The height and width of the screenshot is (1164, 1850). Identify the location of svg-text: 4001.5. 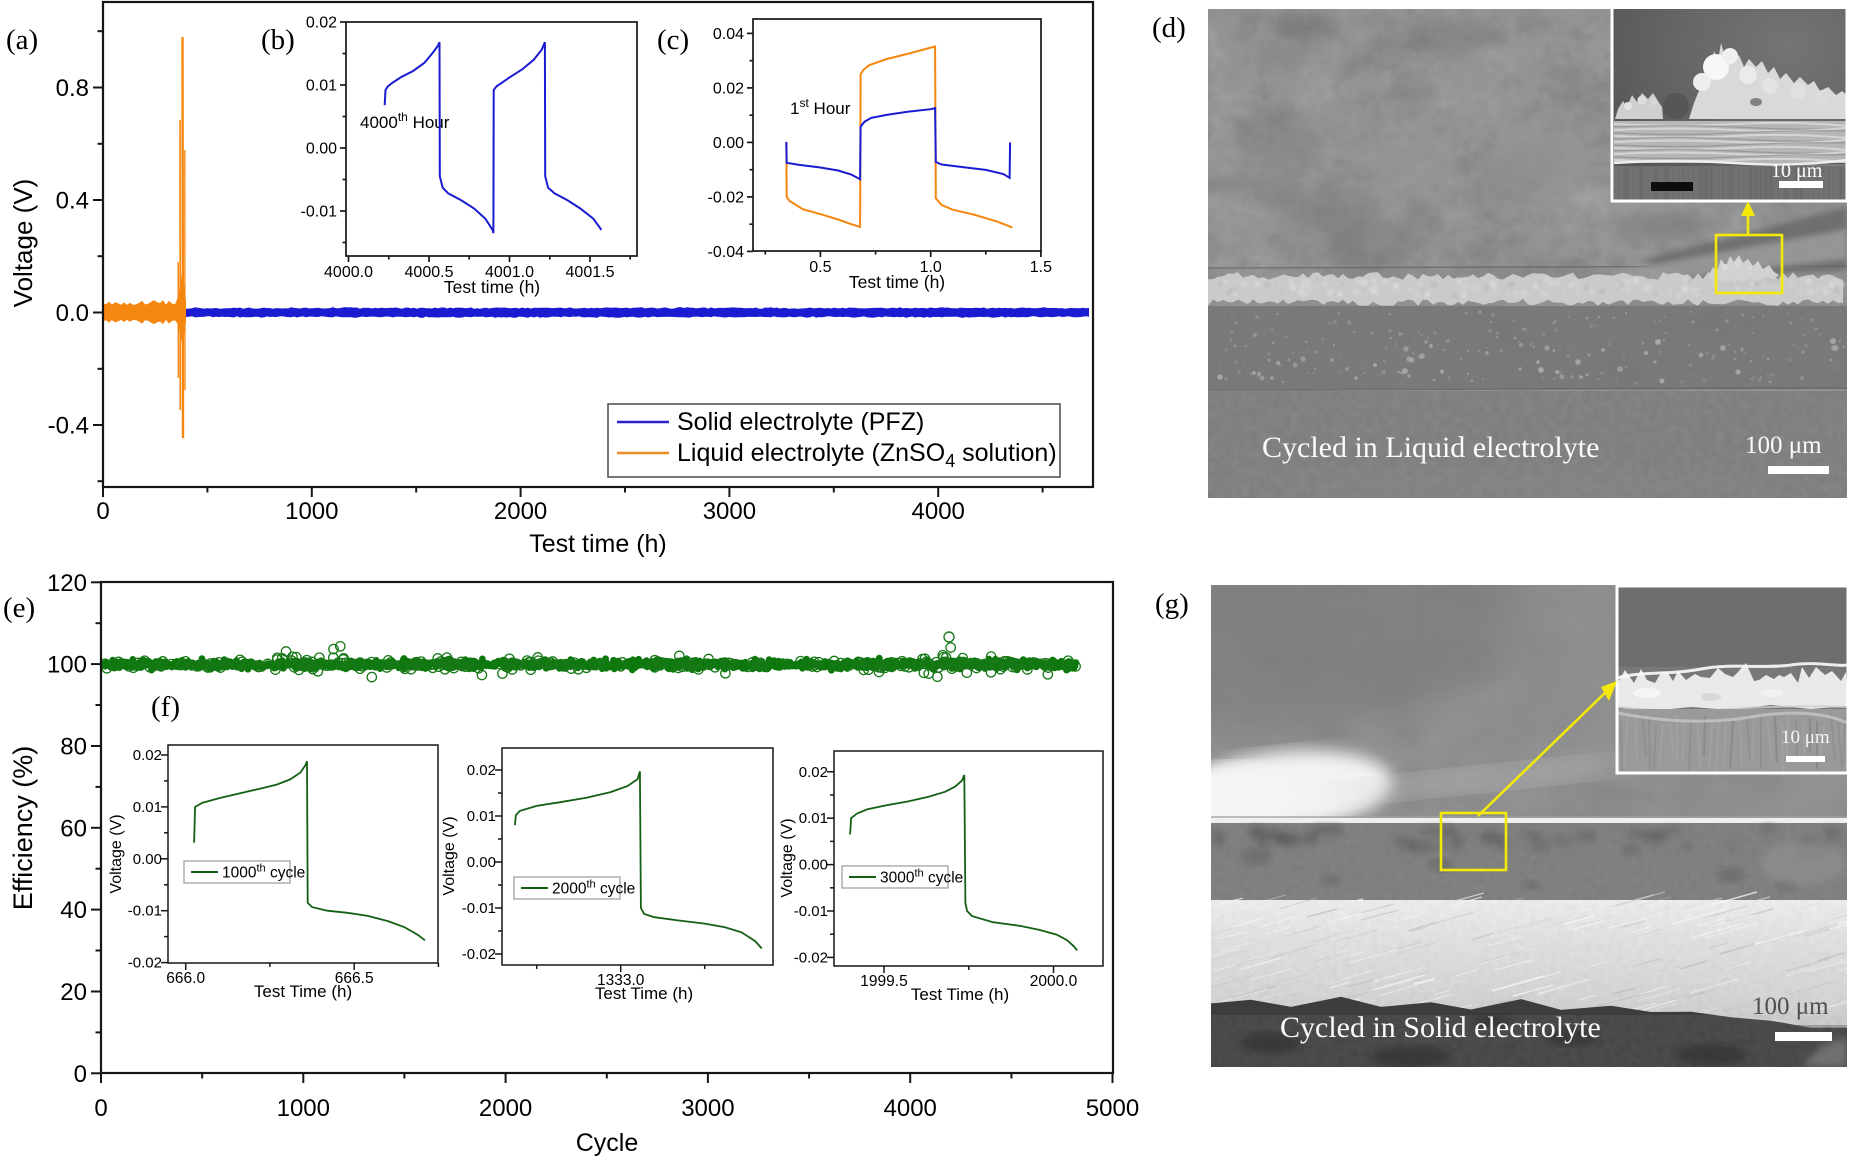
(590, 272).